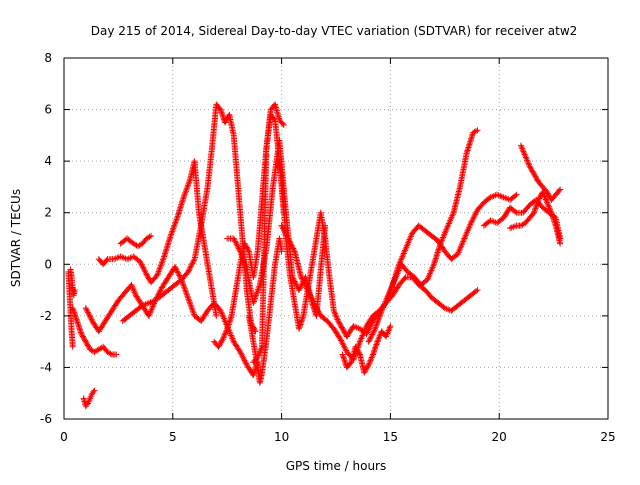 The height and width of the screenshot is (485, 640). I want to click on x-tick-label: 10, so click(281, 437).